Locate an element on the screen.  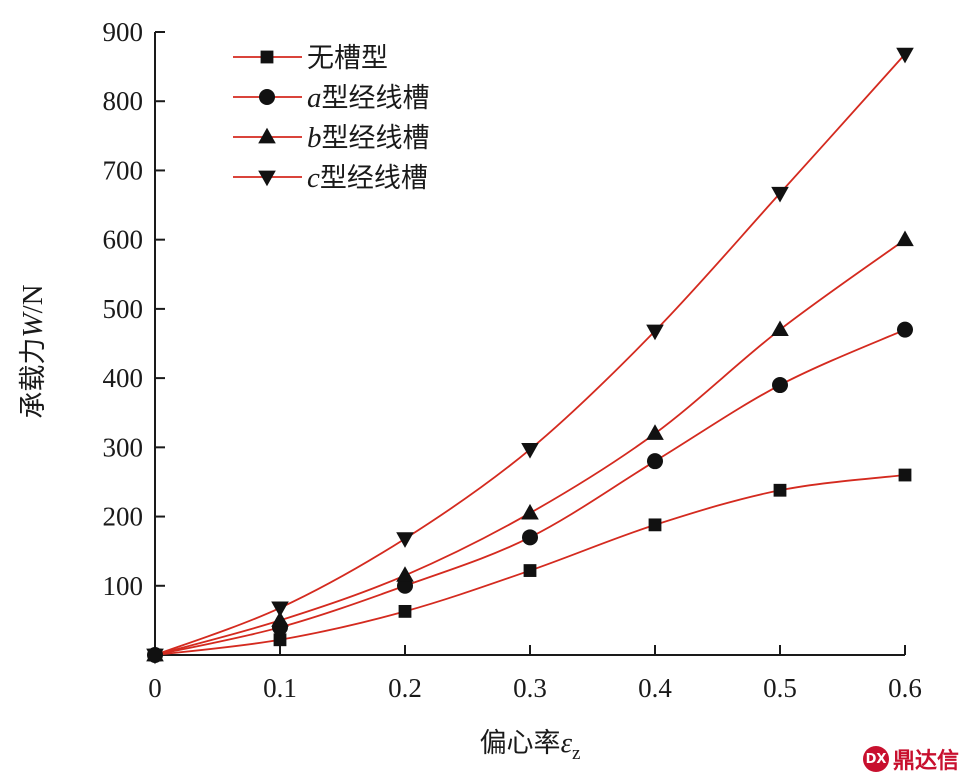
watermark: DX 鼎达信 is located at coordinates (910, 759).